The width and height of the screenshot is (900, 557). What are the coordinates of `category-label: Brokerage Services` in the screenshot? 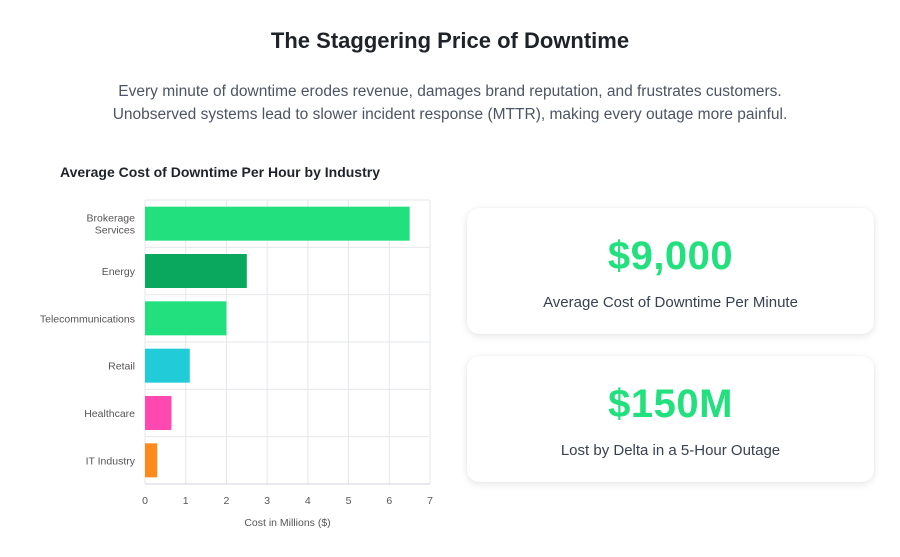 It's located at (111, 225).